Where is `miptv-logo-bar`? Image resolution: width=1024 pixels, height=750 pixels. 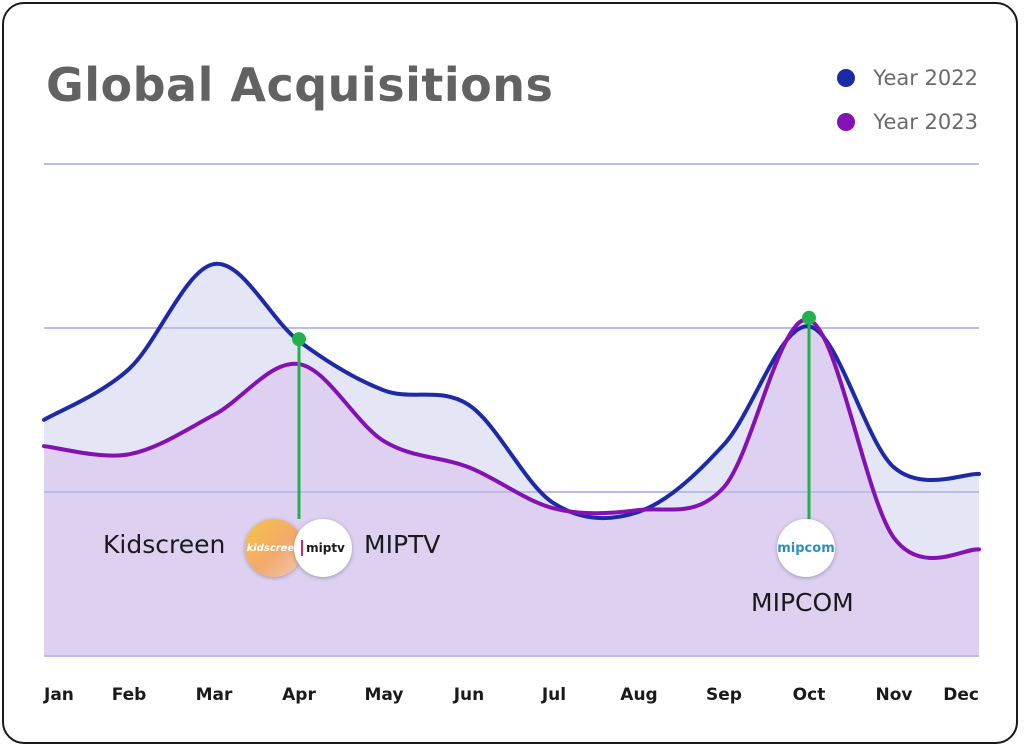
miptv-logo-bar is located at coordinates (302, 548).